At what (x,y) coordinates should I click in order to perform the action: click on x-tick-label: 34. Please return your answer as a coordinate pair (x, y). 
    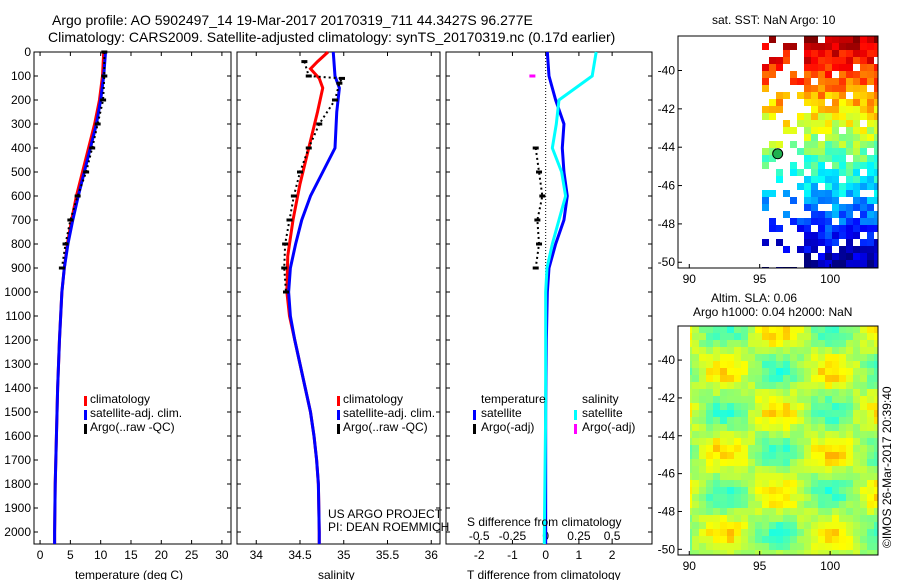
    Looking at the image, I should click on (257, 555).